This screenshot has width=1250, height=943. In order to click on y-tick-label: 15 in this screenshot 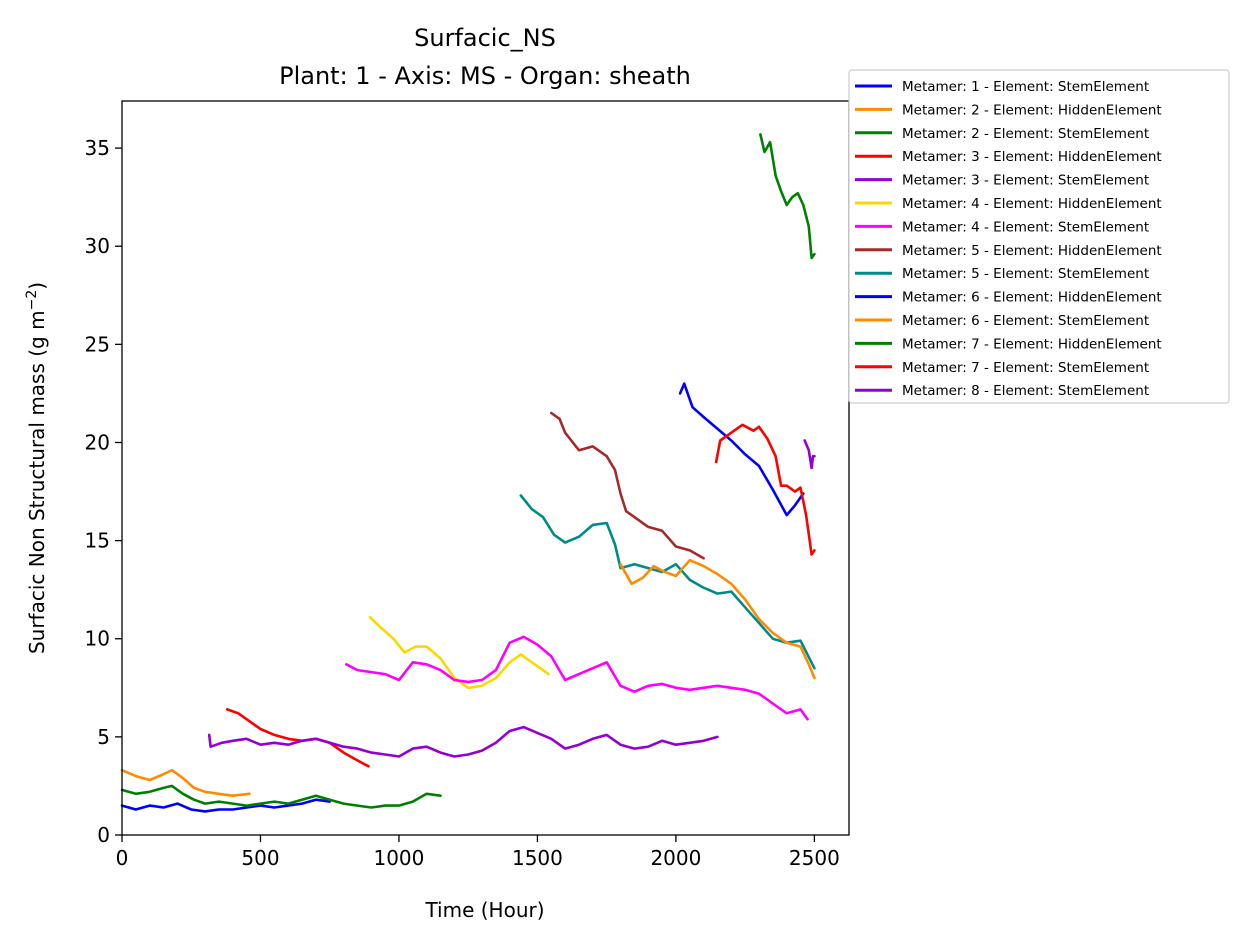, I will do `click(97, 541)`.